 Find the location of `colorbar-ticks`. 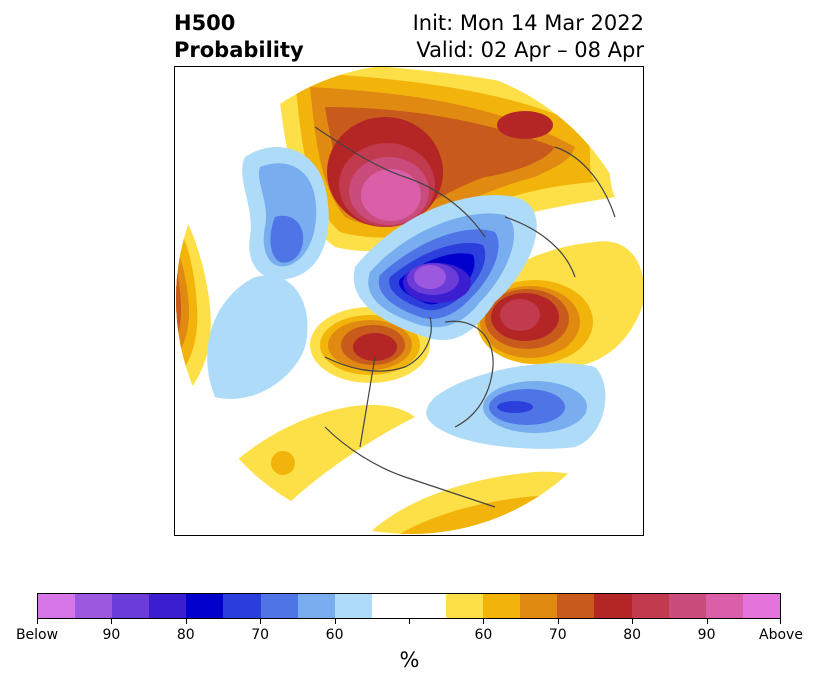

colorbar-ticks is located at coordinates (409, 621).